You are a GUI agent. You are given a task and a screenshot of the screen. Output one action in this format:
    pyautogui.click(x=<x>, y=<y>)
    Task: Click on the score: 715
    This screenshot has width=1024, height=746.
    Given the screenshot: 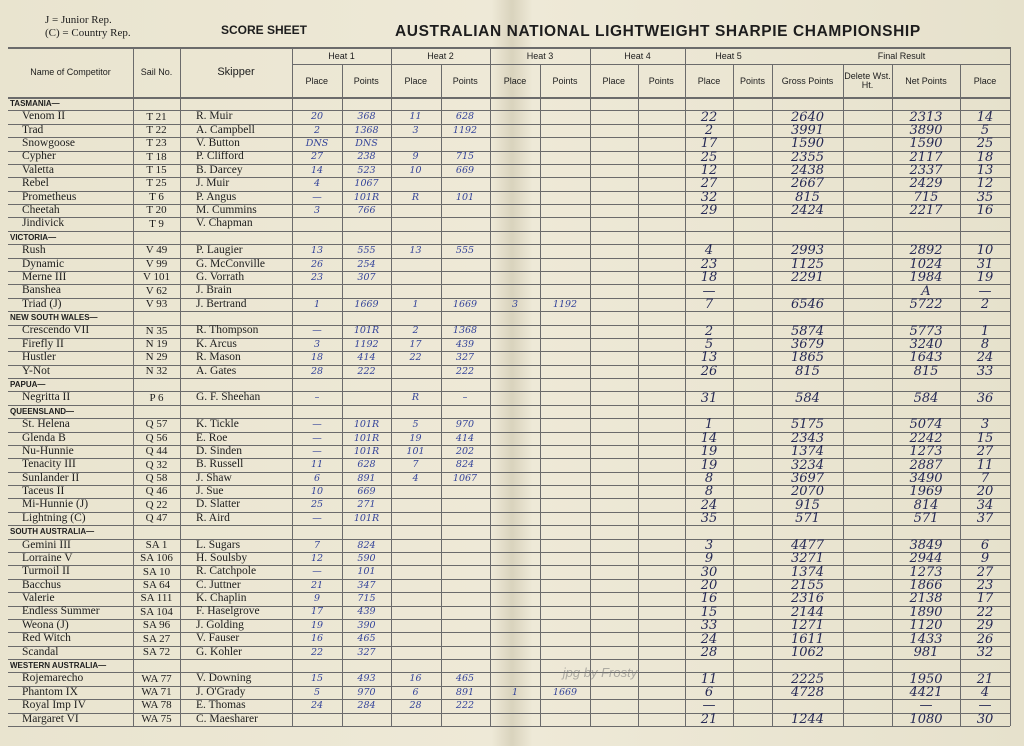 What is the action you would take?
    pyautogui.click(x=366, y=599)
    